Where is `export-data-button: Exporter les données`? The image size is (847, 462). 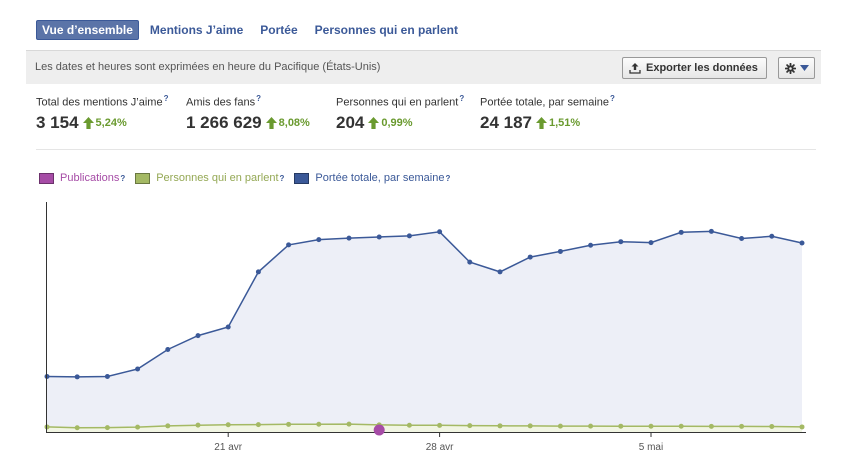
export-data-button: Exporter les données is located at coordinates (694, 68).